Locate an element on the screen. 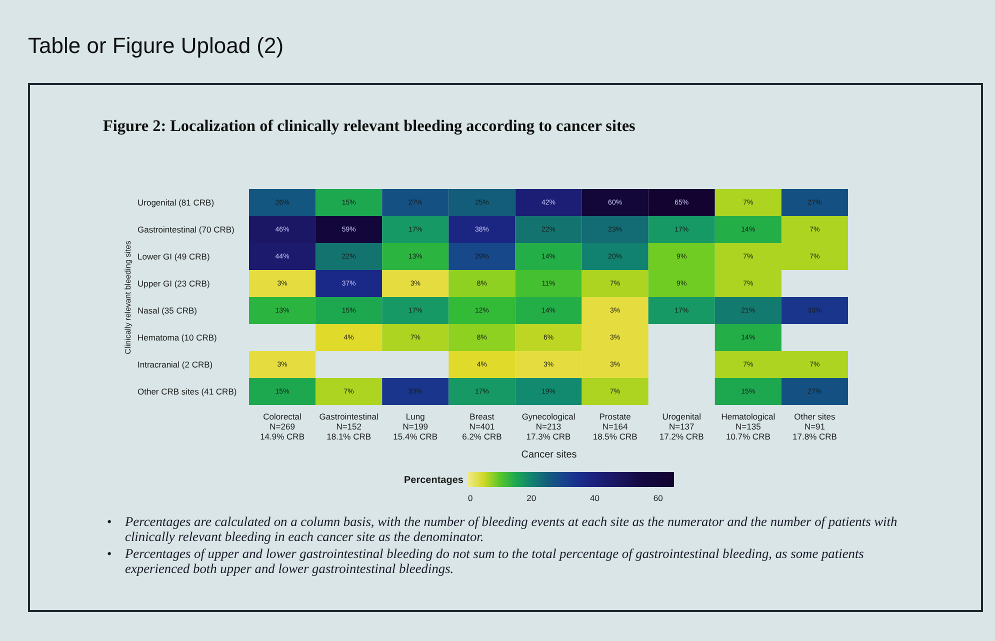 The height and width of the screenshot is (641, 995). color-bar-title: Percentages is located at coordinates (434, 480).